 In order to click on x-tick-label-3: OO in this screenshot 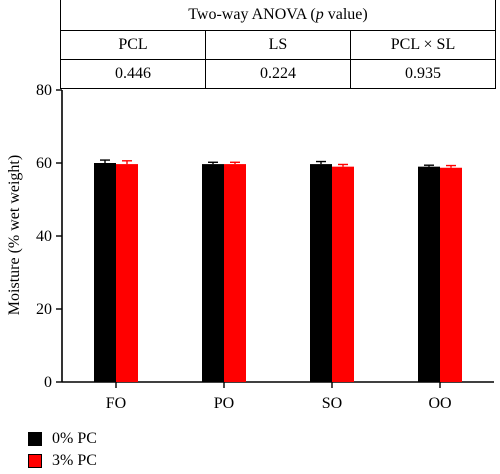, I will do `click(439, 403)`.